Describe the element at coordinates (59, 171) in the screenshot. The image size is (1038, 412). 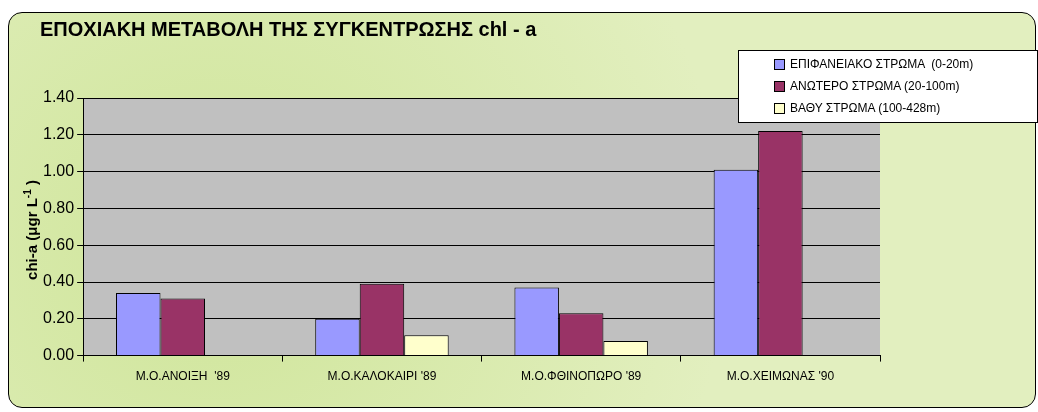
I see `y-tick-label: 1.00` at that location.